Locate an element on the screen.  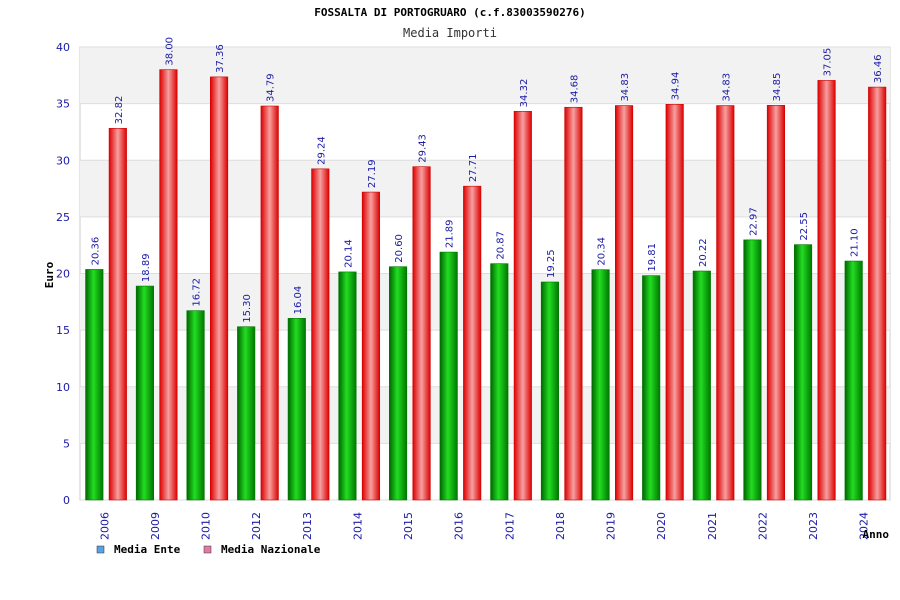
bar-media-ente-2020 is located at coordinates (651, 388).